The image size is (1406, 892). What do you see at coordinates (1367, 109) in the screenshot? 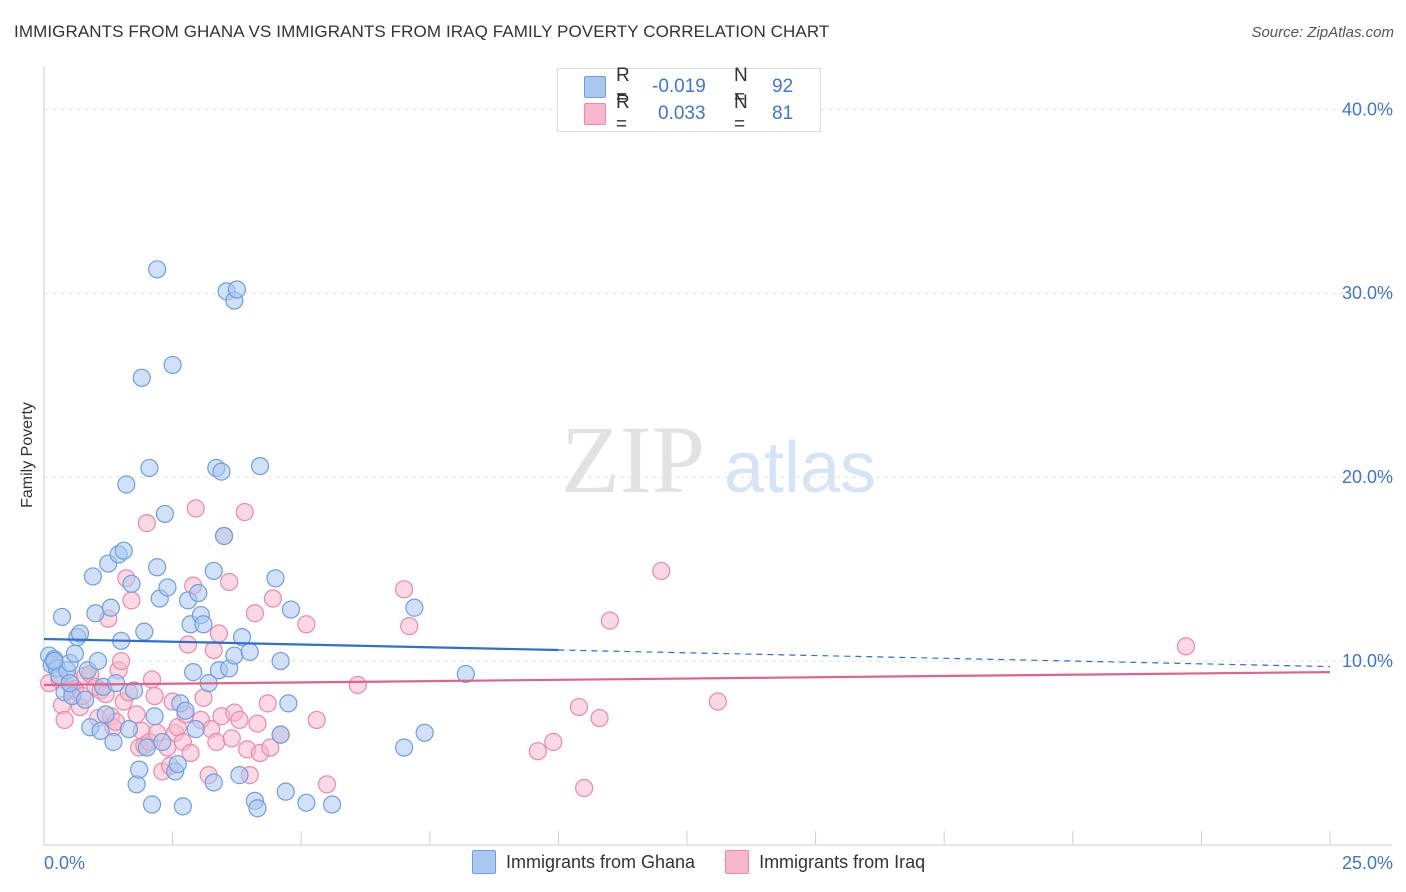
I see `y-tick-label: 40.0%` at bounding box center [1367, 109].